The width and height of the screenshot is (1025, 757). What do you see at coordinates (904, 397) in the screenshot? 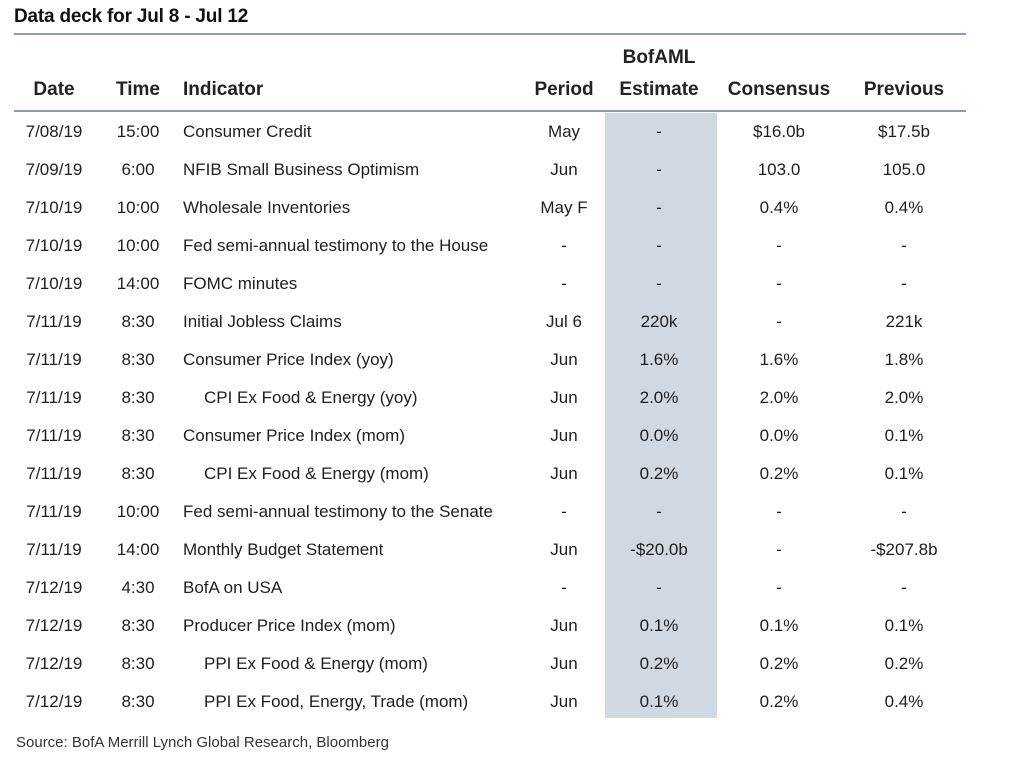
I see `cell-previous: 2.0%` at bounding box center [904, 397].